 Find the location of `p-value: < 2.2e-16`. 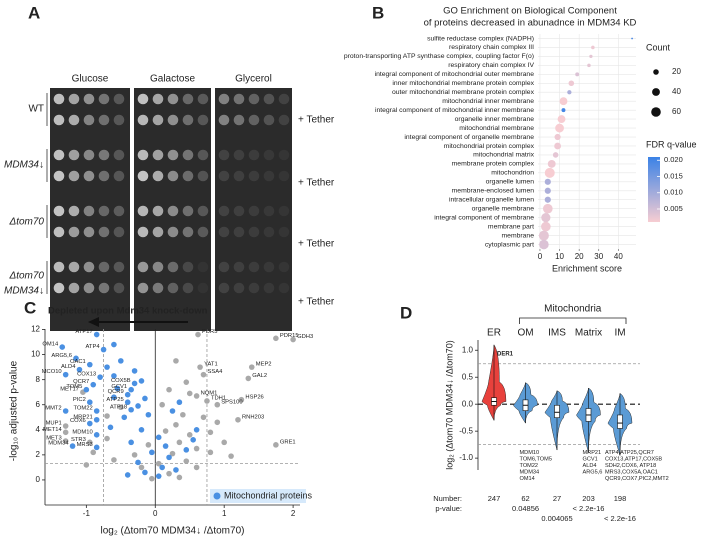

p-value: < 2.2e-16 is located at coordinates (620, 518).